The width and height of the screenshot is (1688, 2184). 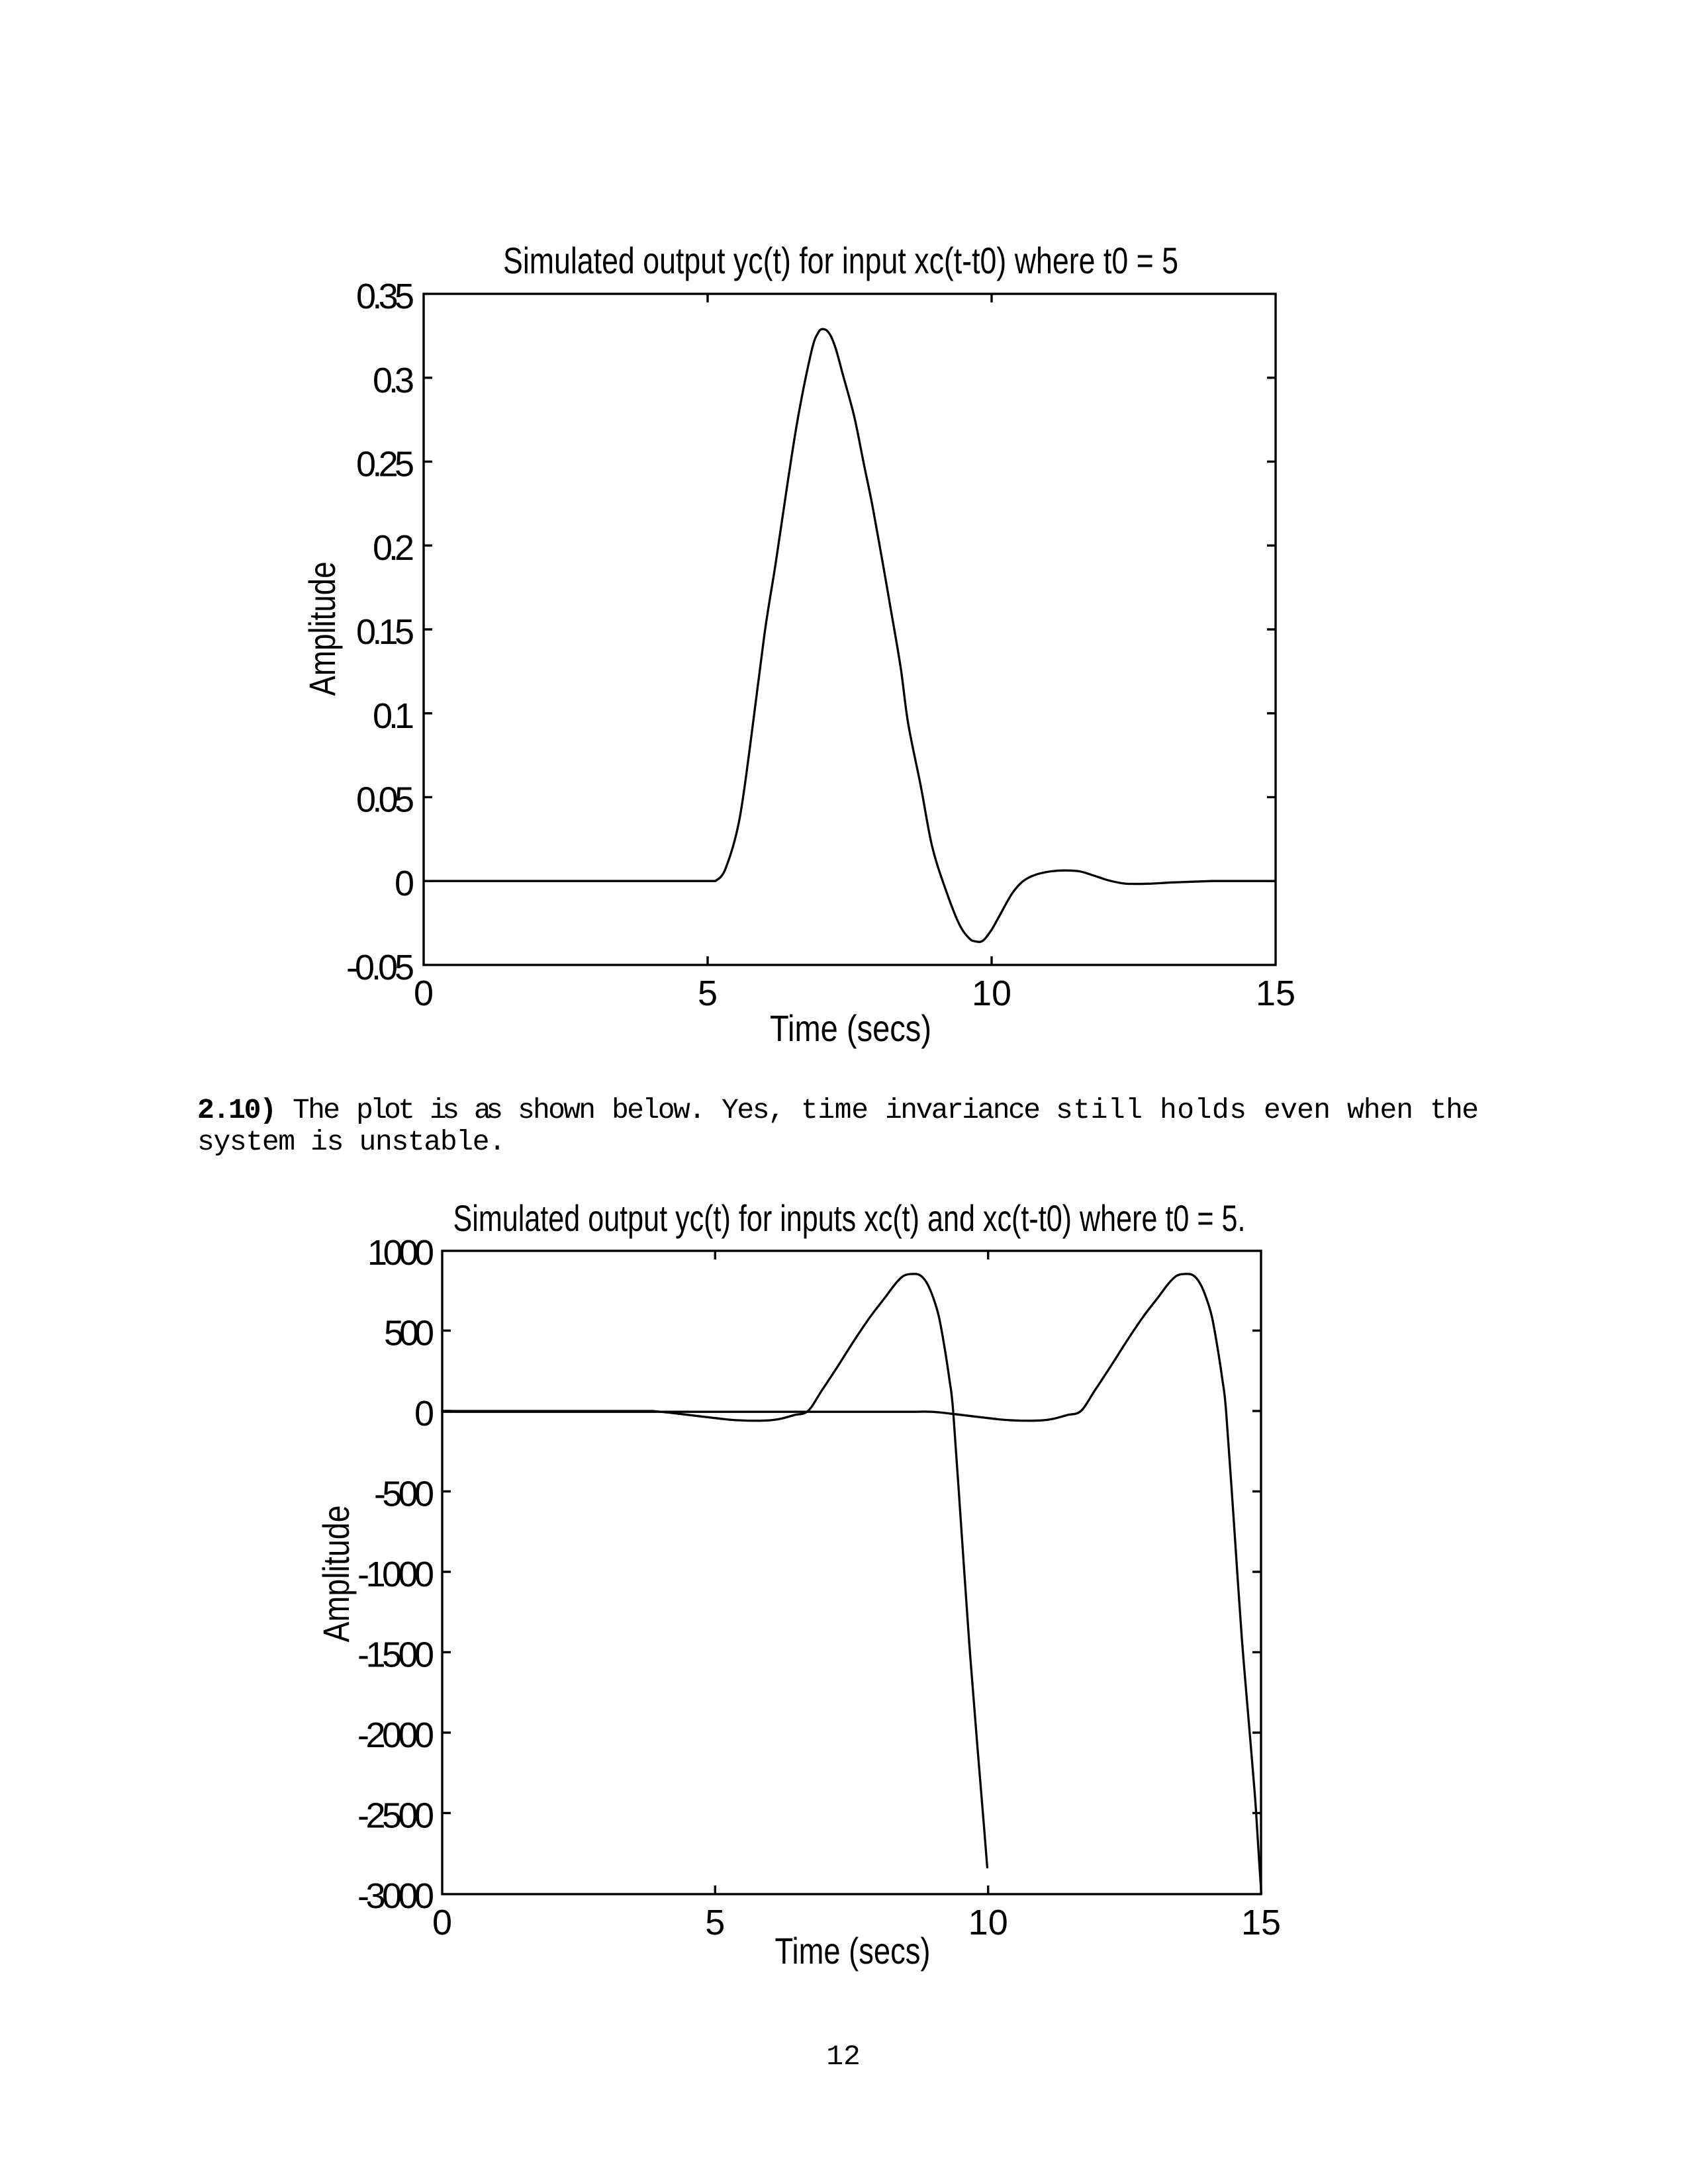 I want to click on svg-text: 12, so click(x=843, y=2056).